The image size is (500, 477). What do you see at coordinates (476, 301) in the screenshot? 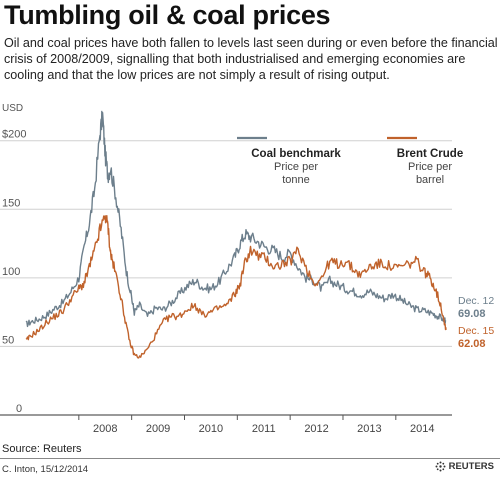
I see `end-date-label: Dec. 12` at bounding box center [476, 301].